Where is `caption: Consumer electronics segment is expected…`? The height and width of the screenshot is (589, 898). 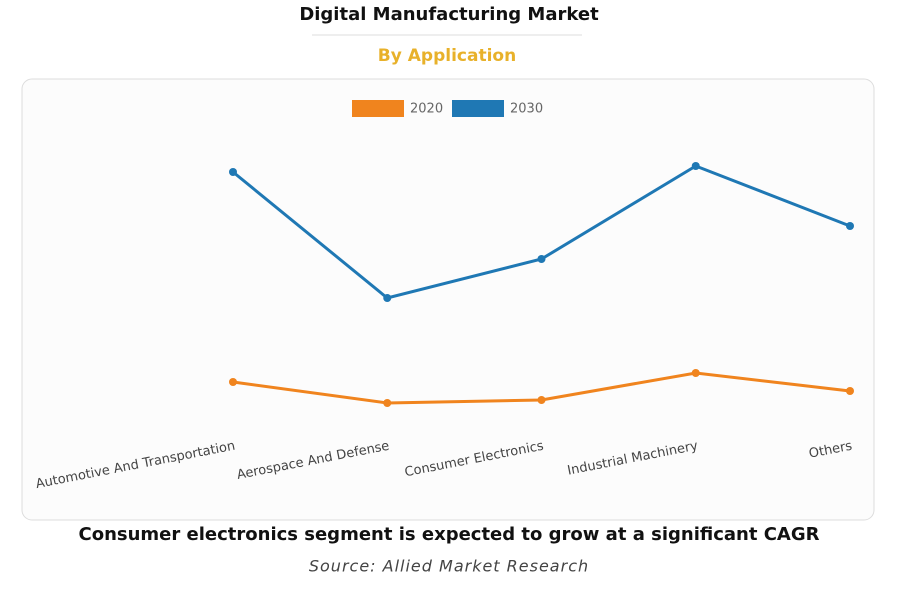 caption: Consumer electronics segment is expected… is located at coordinates (449, 534).